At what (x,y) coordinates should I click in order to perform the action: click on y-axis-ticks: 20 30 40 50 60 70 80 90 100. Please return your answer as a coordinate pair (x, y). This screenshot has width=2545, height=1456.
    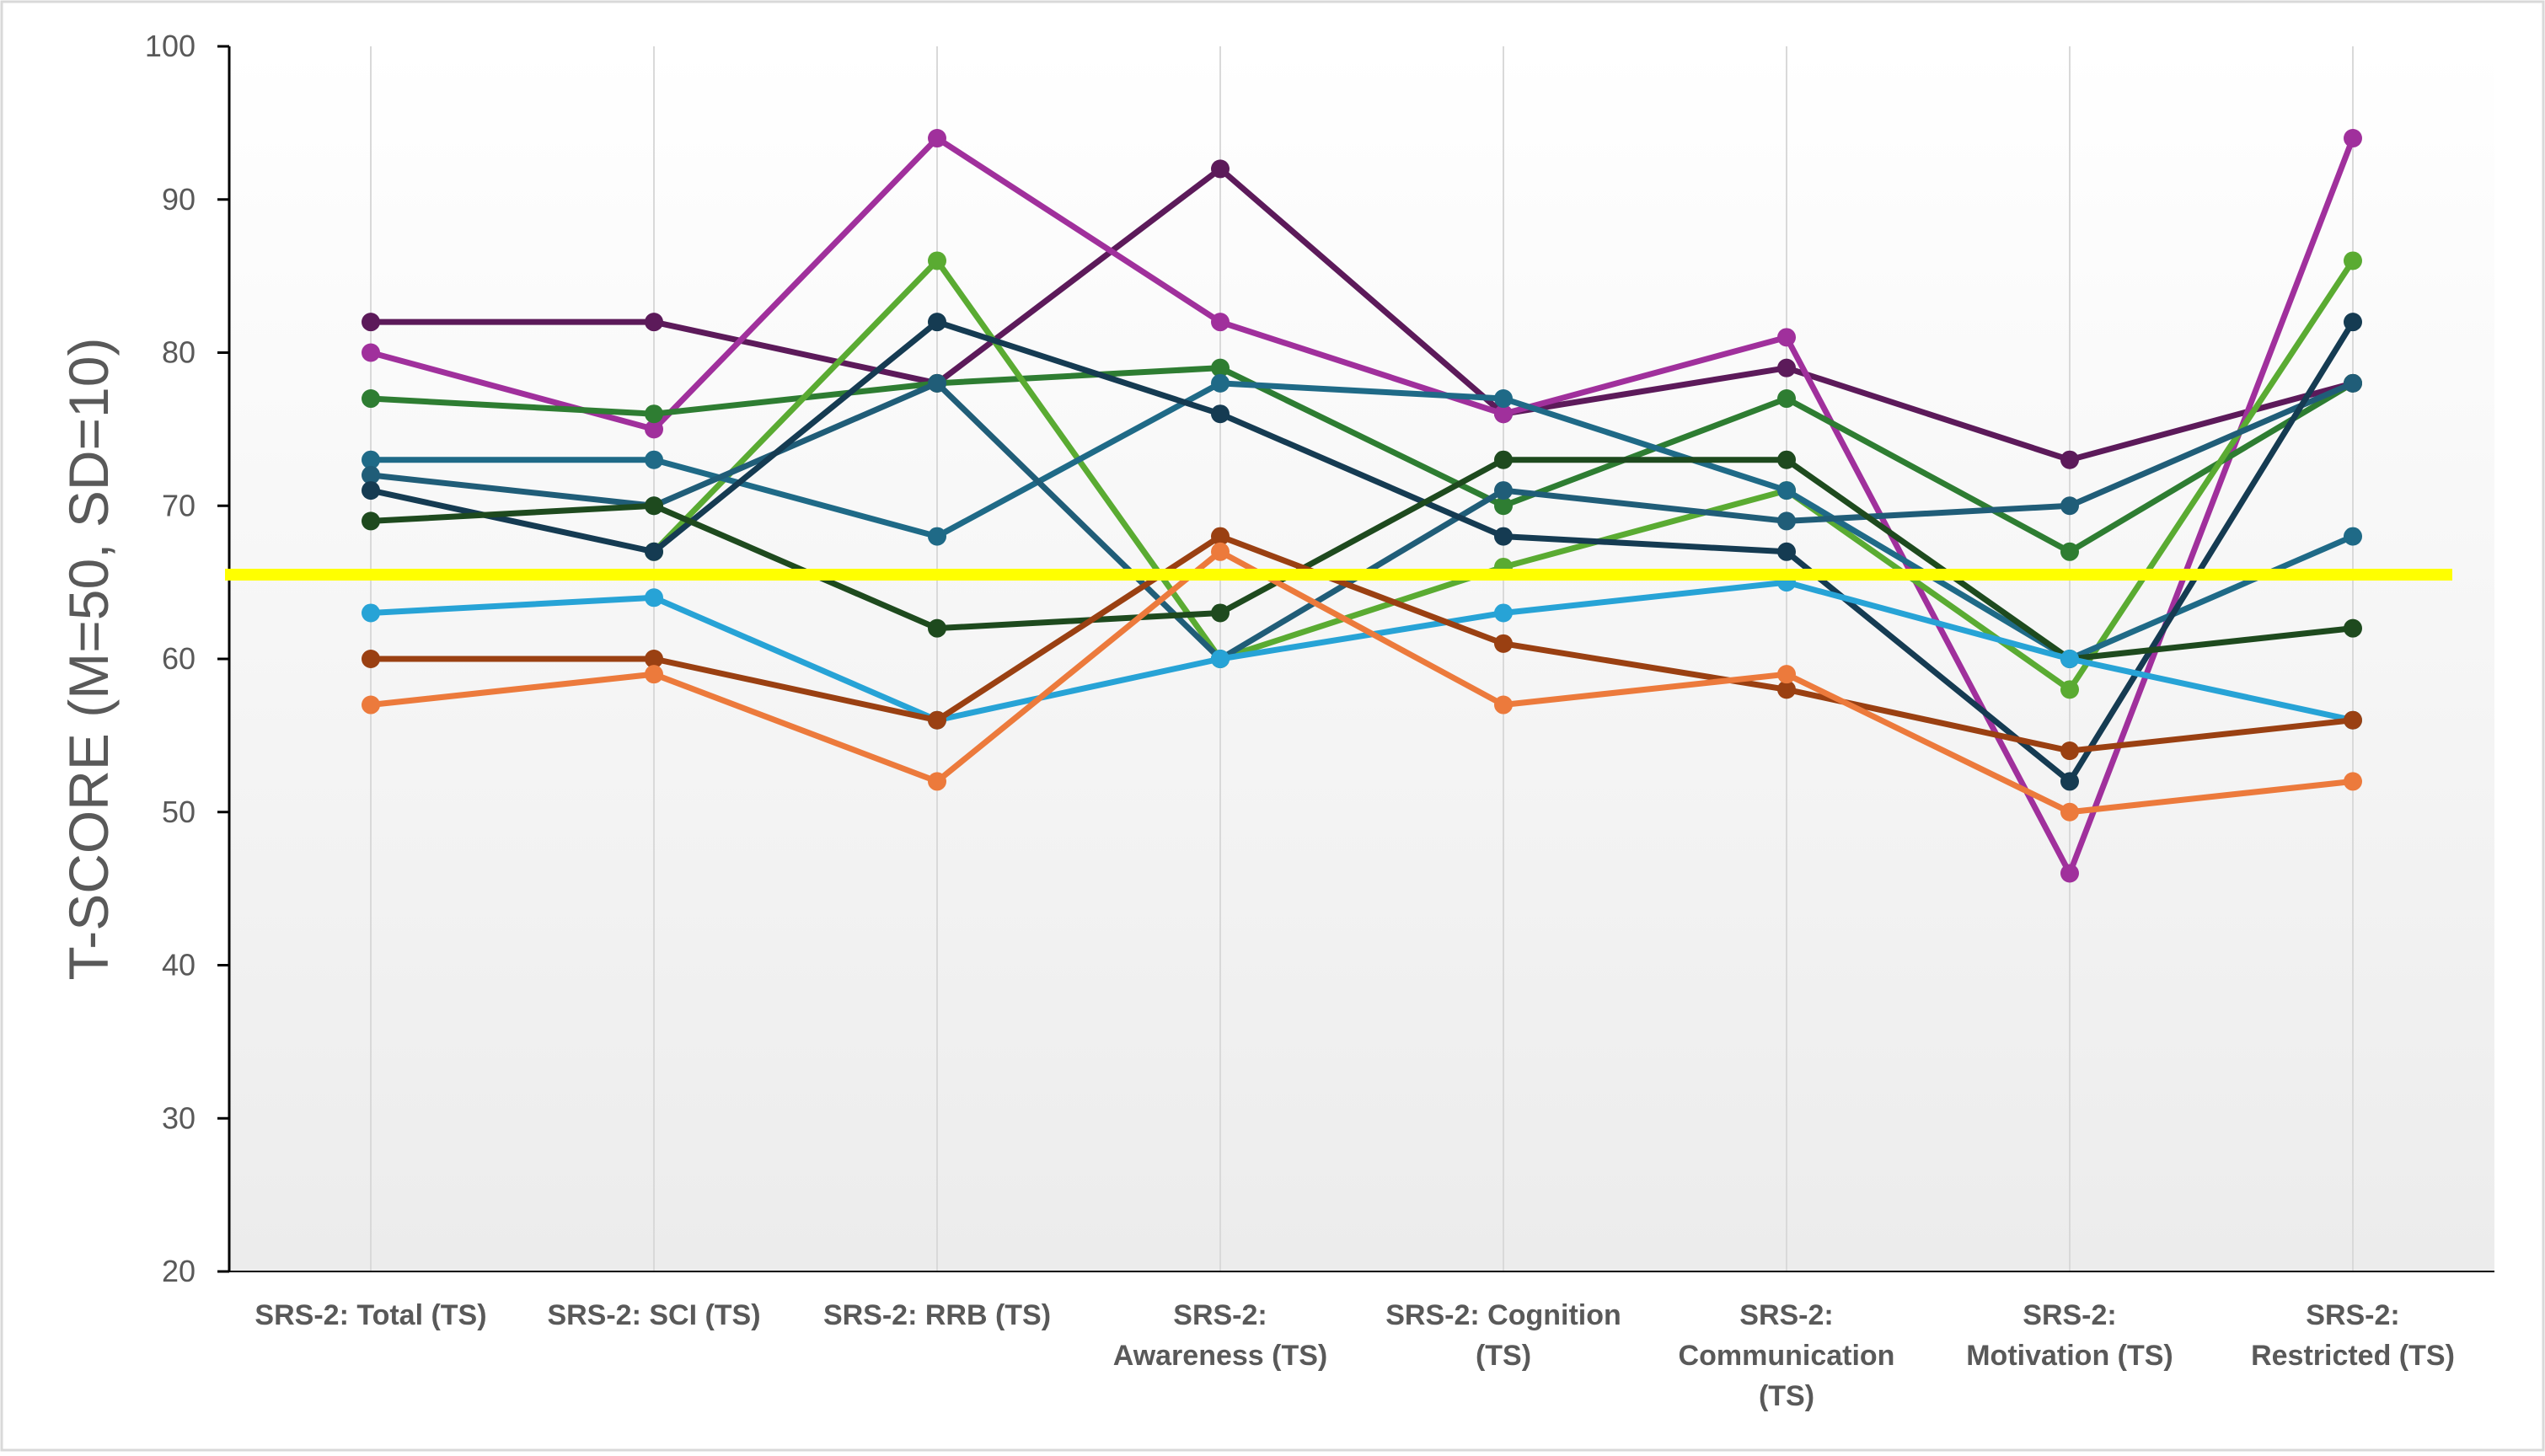
    Looking at the image, I should click on (187, 658).